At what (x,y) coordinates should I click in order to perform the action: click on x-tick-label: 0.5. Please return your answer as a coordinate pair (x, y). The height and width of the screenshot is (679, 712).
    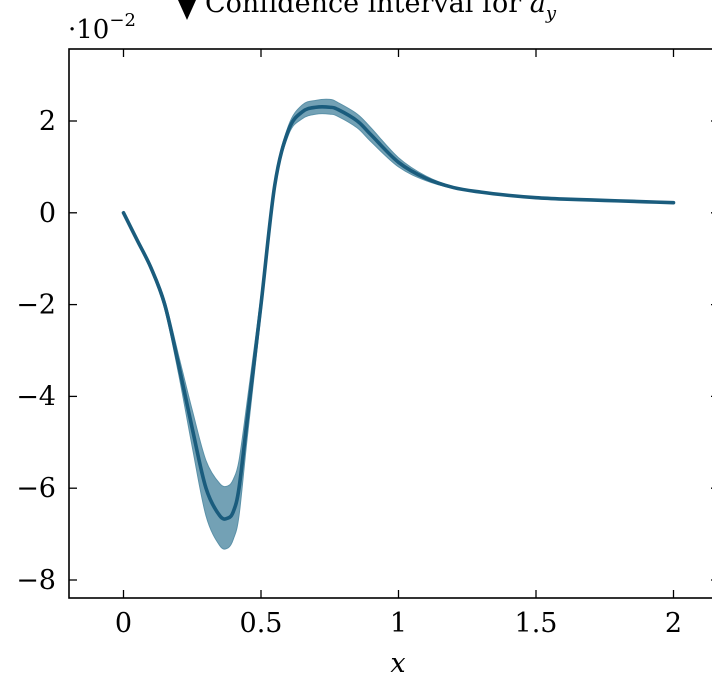
    Looking at the image, I should click on (261, 623).